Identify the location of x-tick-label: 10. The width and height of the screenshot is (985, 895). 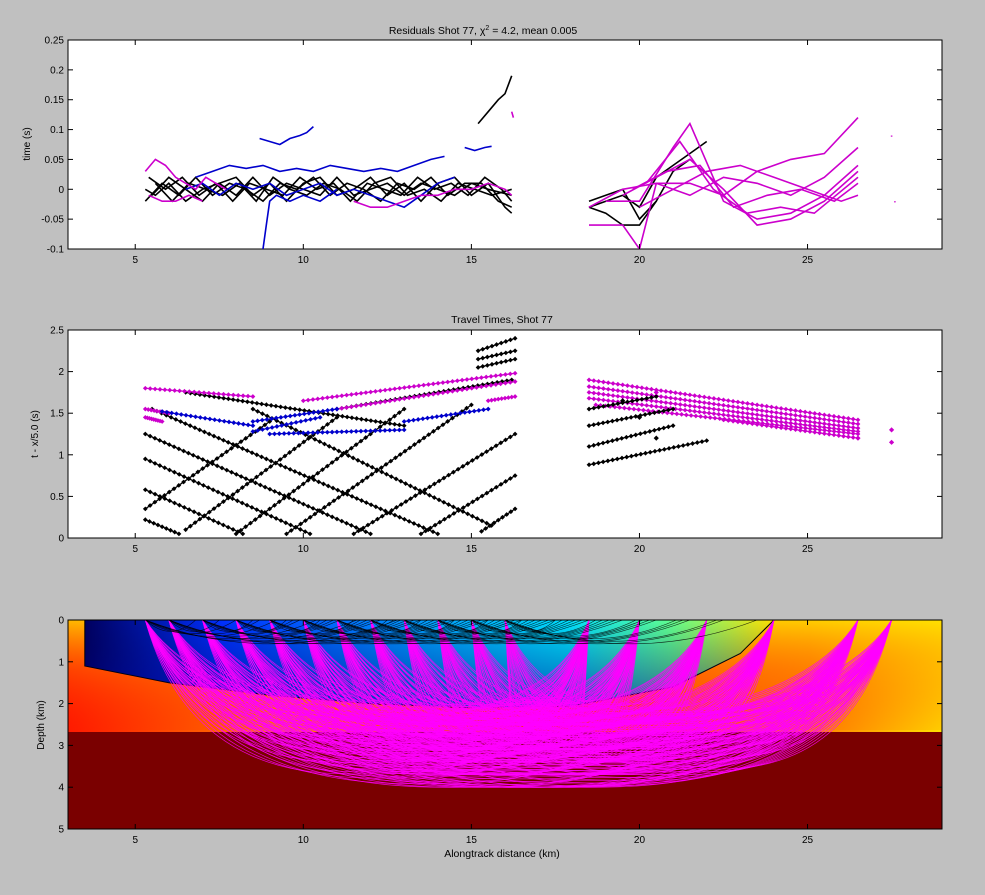
(304, 840).